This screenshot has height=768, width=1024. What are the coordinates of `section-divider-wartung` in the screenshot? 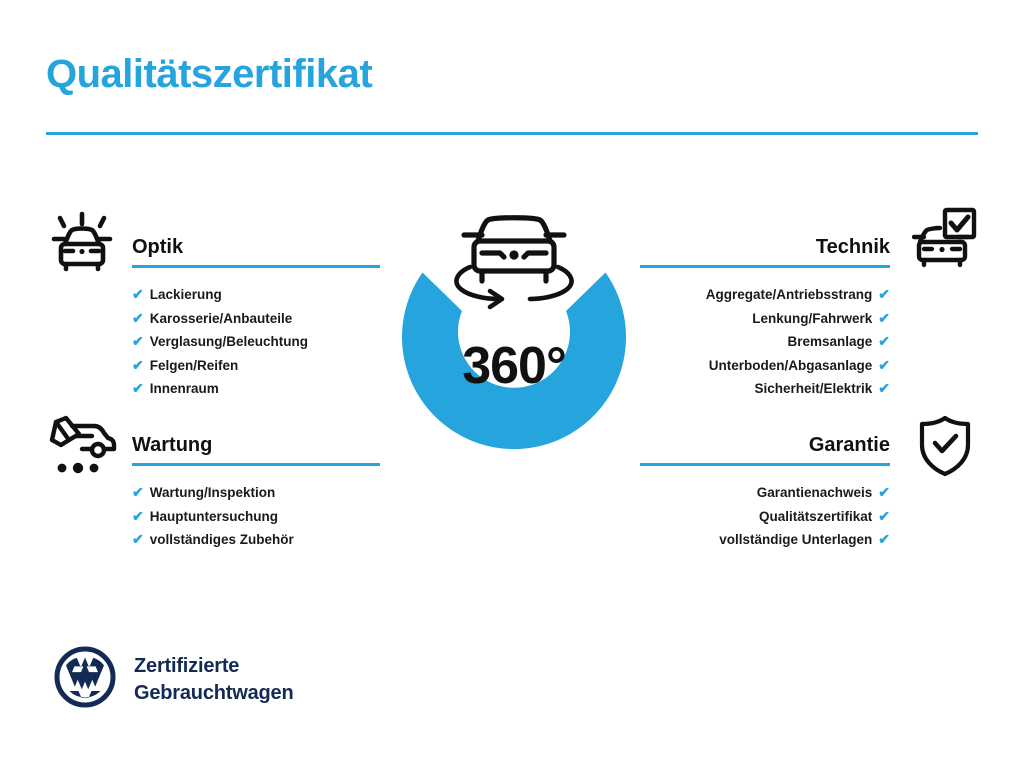 It's located at (256, 464).